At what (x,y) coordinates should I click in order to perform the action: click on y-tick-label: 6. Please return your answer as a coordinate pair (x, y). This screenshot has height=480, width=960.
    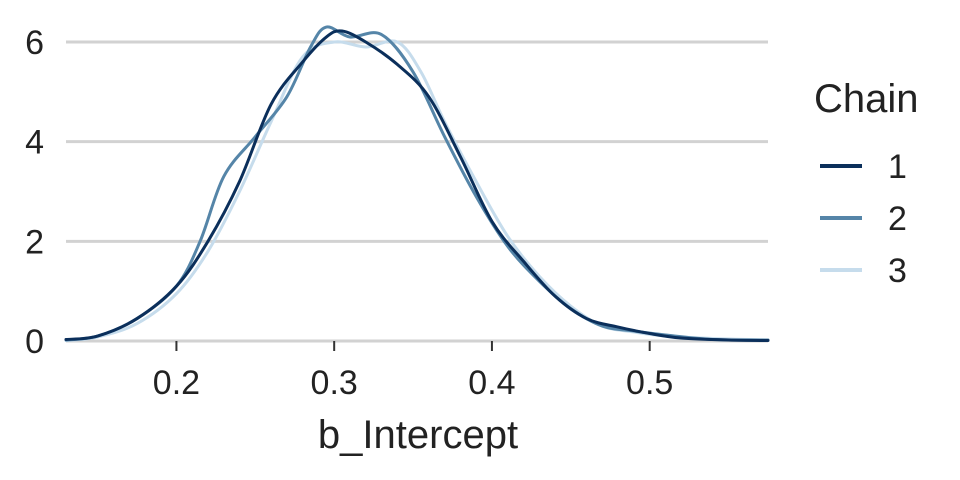
    Looking at the image, I should click on (34, 43).